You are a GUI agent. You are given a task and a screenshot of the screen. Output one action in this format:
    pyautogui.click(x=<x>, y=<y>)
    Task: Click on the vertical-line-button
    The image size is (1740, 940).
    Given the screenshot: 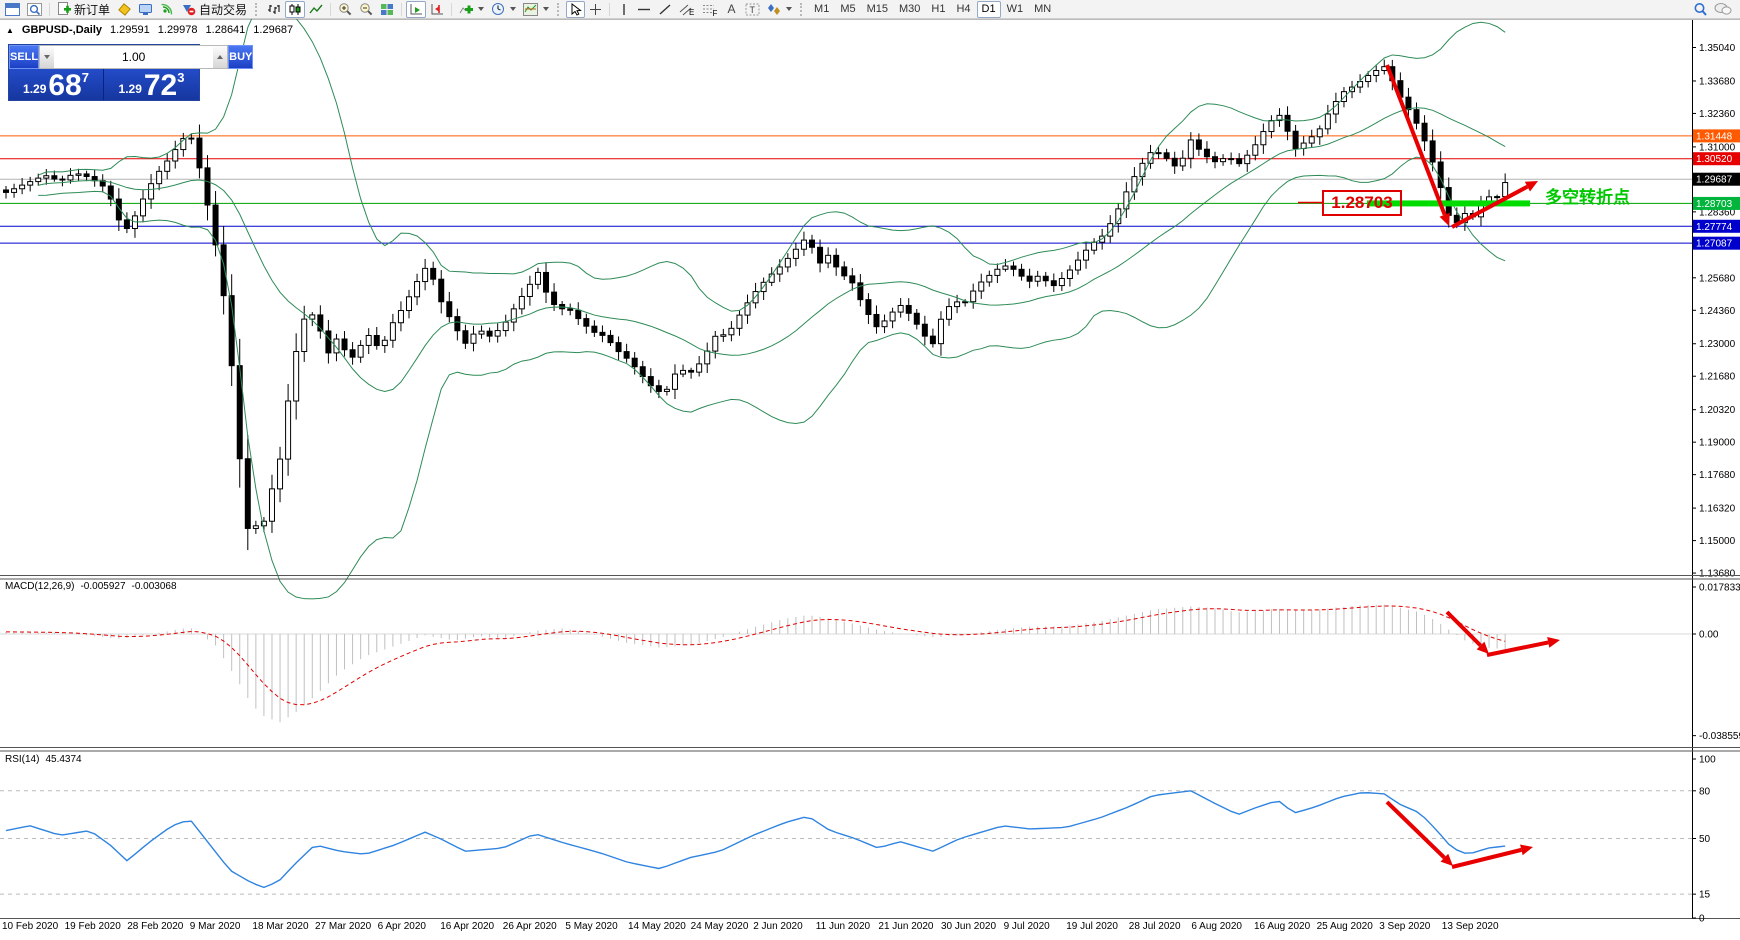 What is the action you would take?
    pyautogui.click(x=623, y=9)
    